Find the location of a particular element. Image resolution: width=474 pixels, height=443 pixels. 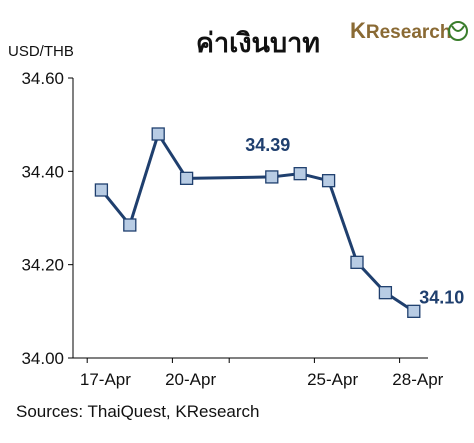

x-tick-label: 20-Apr is located at coordinates (190, 379).